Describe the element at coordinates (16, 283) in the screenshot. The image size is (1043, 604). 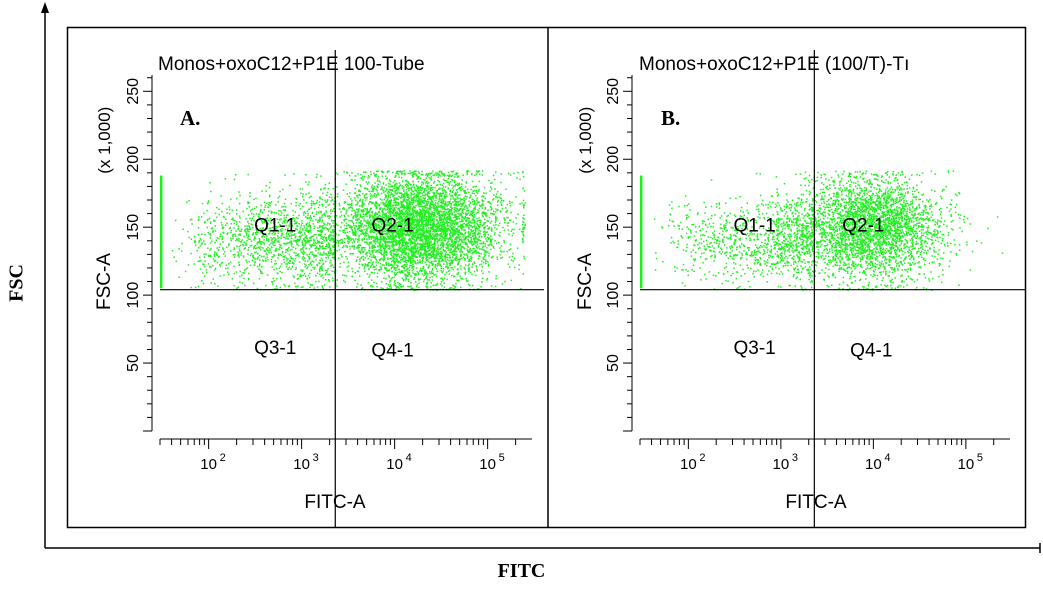
I see `figure-y-title: FSC` at that location.